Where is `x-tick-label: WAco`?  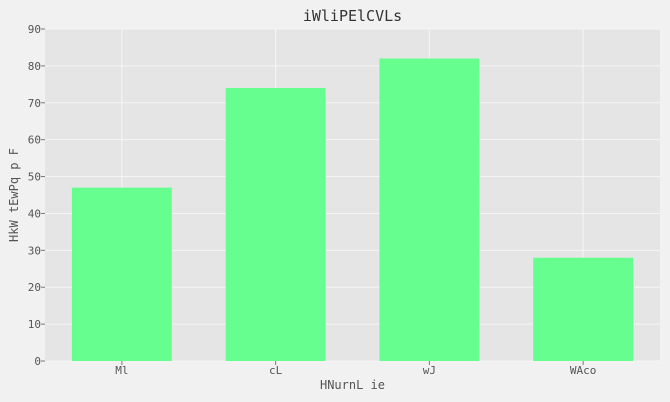 x-tick-label: WAco is located at coordinates (583, 370).